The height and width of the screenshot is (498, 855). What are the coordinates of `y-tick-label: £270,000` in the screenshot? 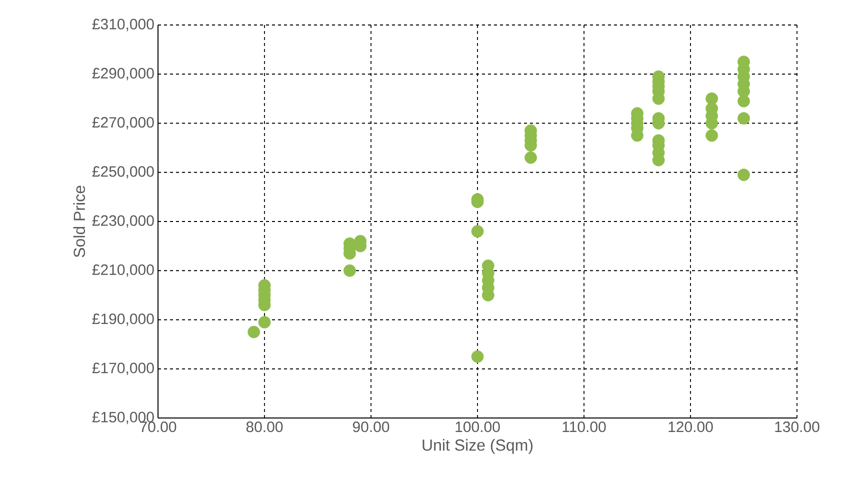 It's located at (123, 123).